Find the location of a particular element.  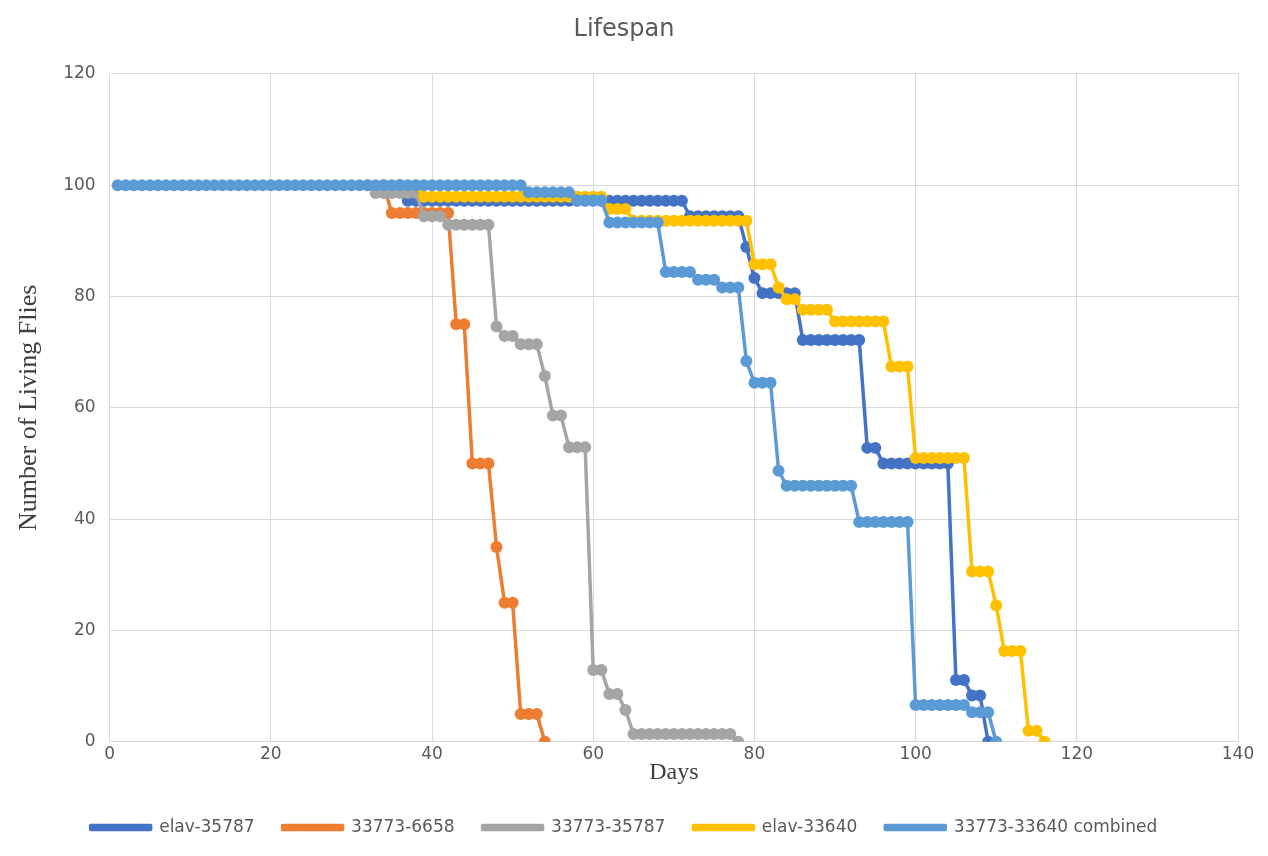

x-tick-label: 40 is located at coordinates (432, 753).